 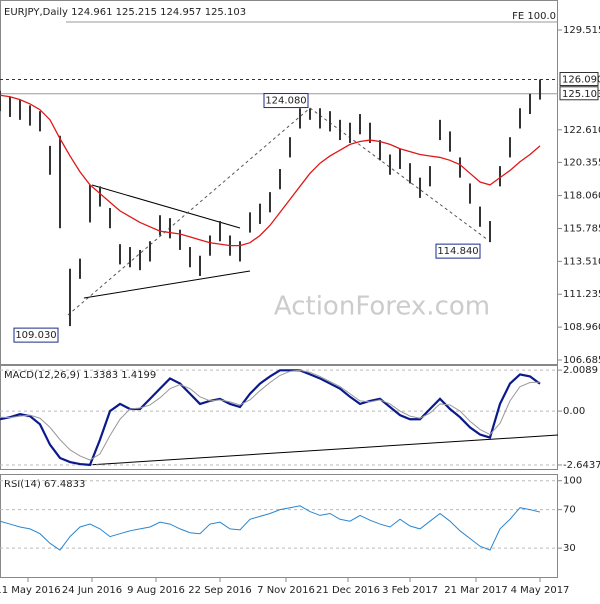 I want to click on annotation-label: 124.080, so click(x=285, y=101).